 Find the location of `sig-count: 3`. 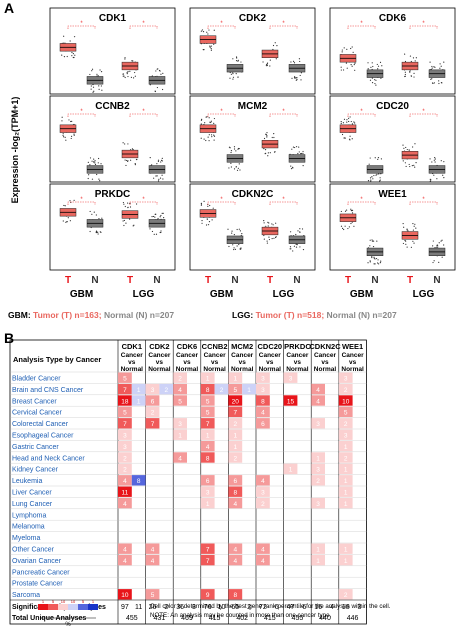

sig-count: 3 is located at coordinates (360, 607).